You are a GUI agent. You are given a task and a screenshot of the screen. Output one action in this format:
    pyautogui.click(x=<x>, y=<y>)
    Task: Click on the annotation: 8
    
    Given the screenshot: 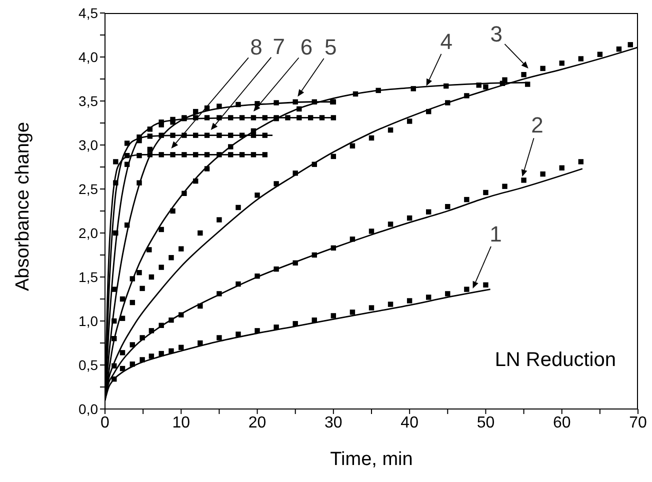 What is the action you would take?
    pyautogui.click(x=256, y=47)
    